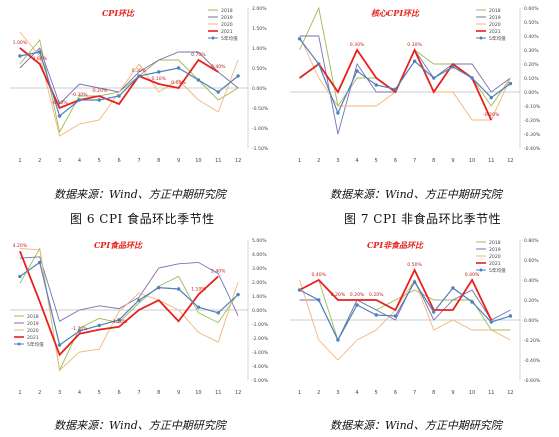 Image resolution: width=559 pixels, height=437 pixels. Describe the element at coordinates (20, 246) in the screenshot. I see `data-label: 4.20%` at that location.